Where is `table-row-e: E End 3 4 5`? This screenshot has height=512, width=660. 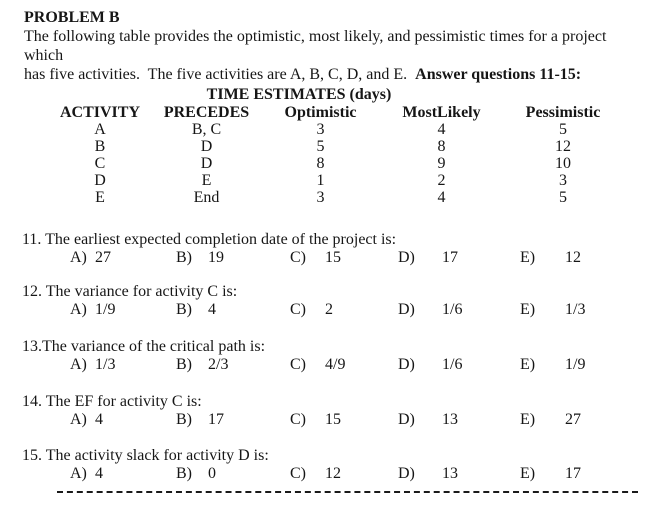
table-row-e: E End 3 4 5 is located at coordinates (311, 197).